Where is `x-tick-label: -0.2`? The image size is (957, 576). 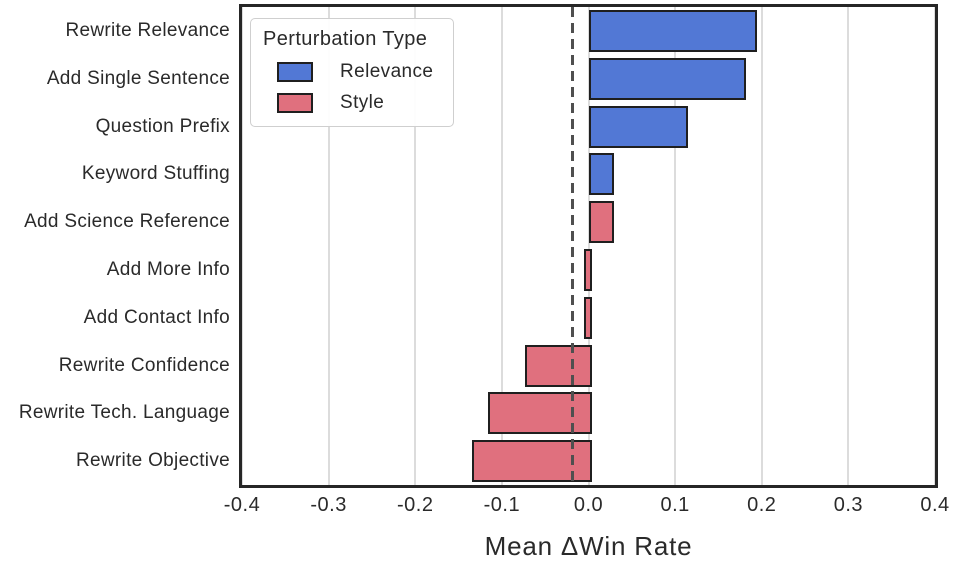
x-tick-label: -0.2 is located at coordinates (415, 505).